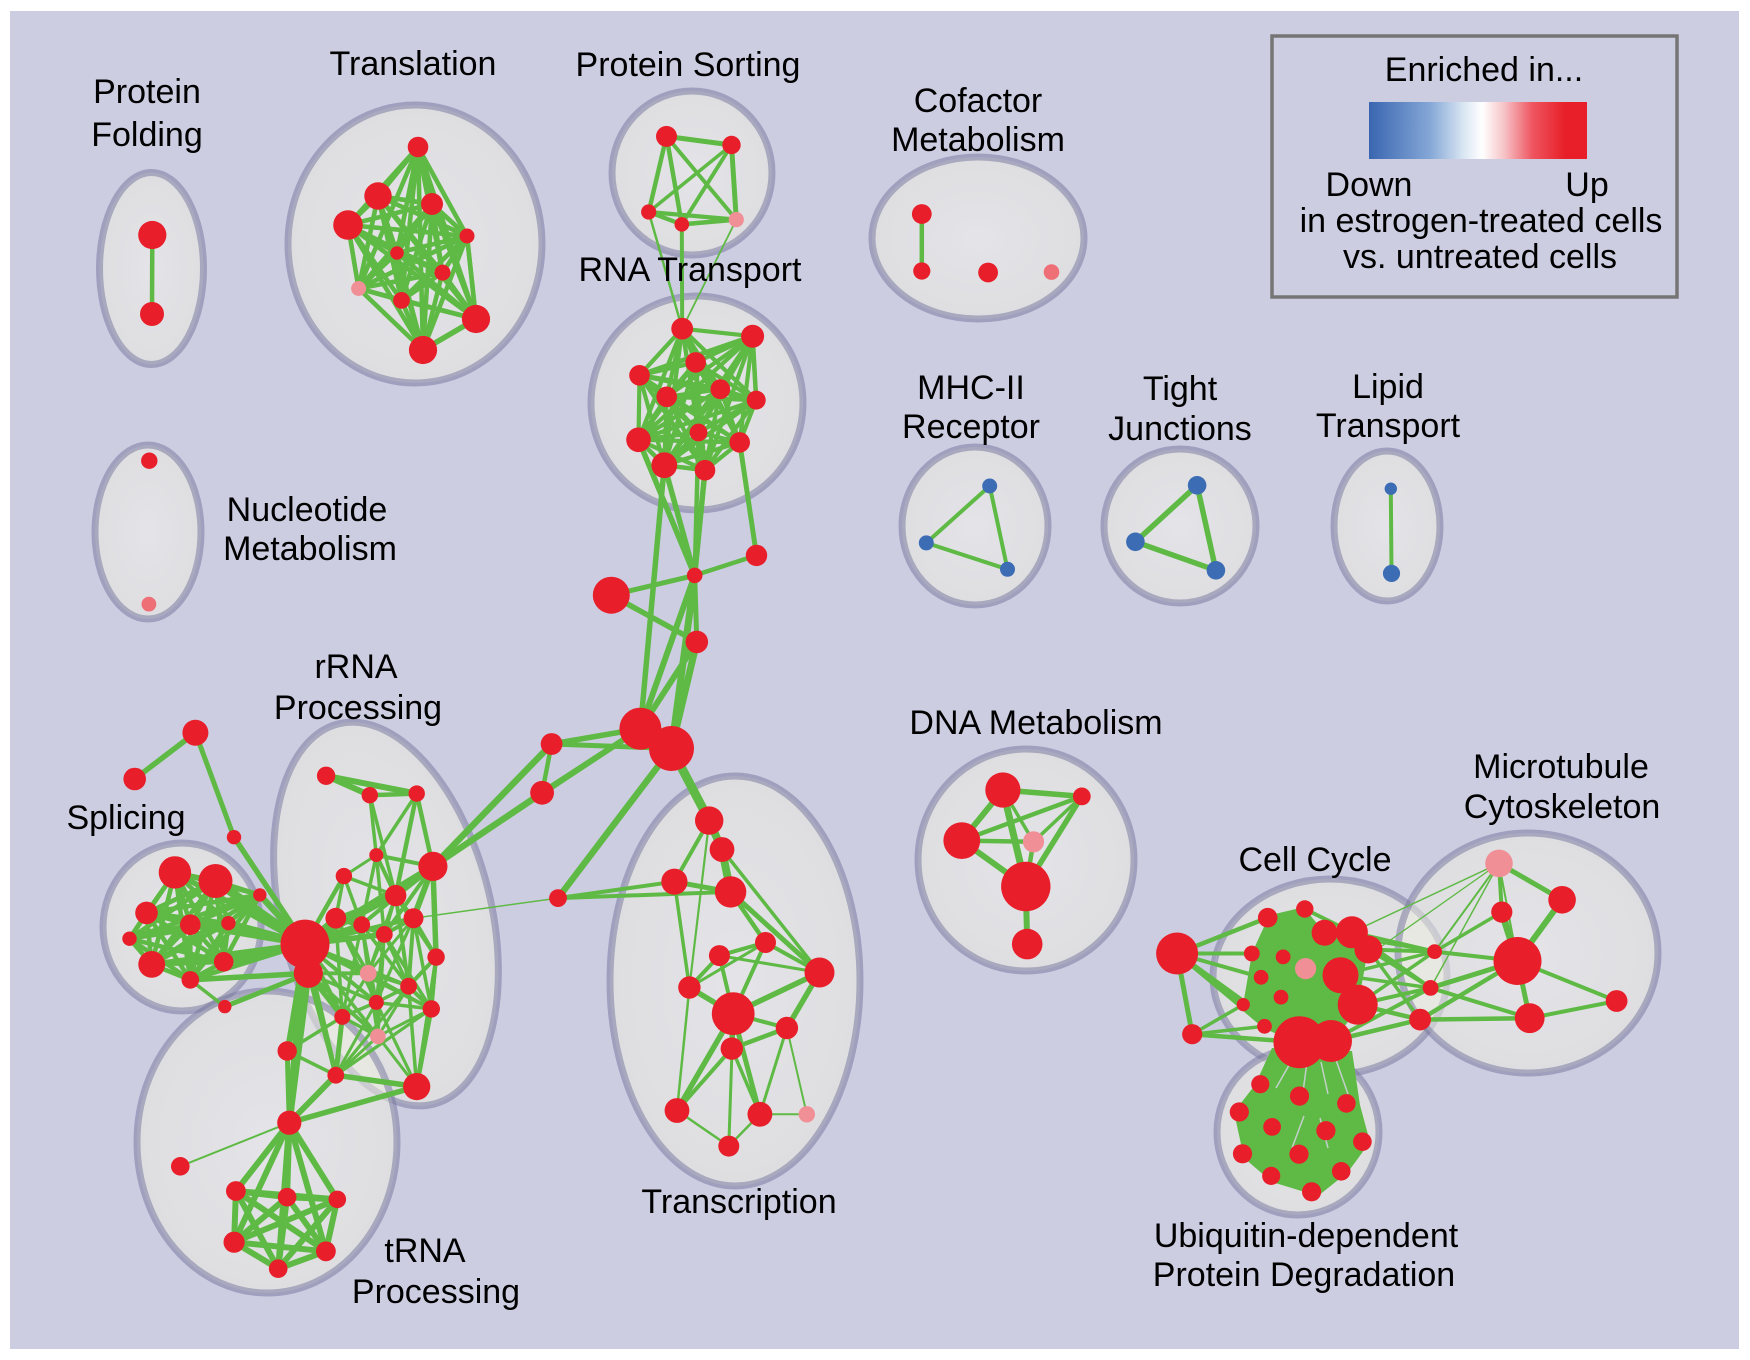 Image resolution: width=1750 pixels, height=1360 pixels. Describe the element at coordinates (1562, 807) in the screenshot. I see `svg-text: Cytoskeleton` at that location.